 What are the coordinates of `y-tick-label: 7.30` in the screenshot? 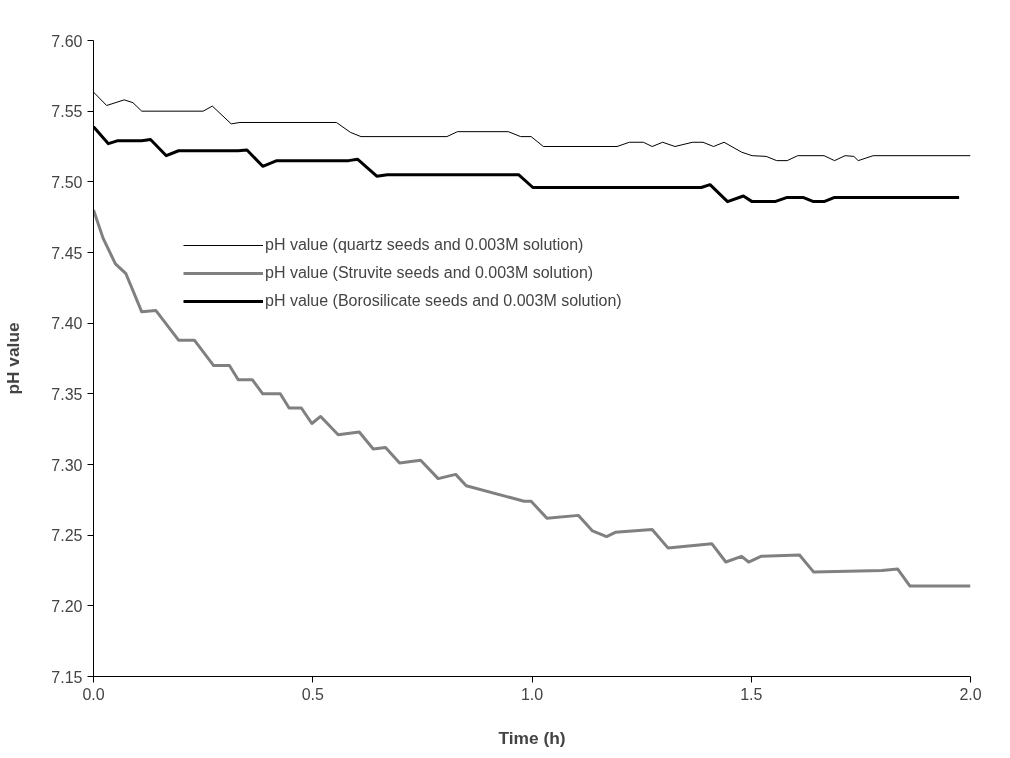 It's located at (67, 465).